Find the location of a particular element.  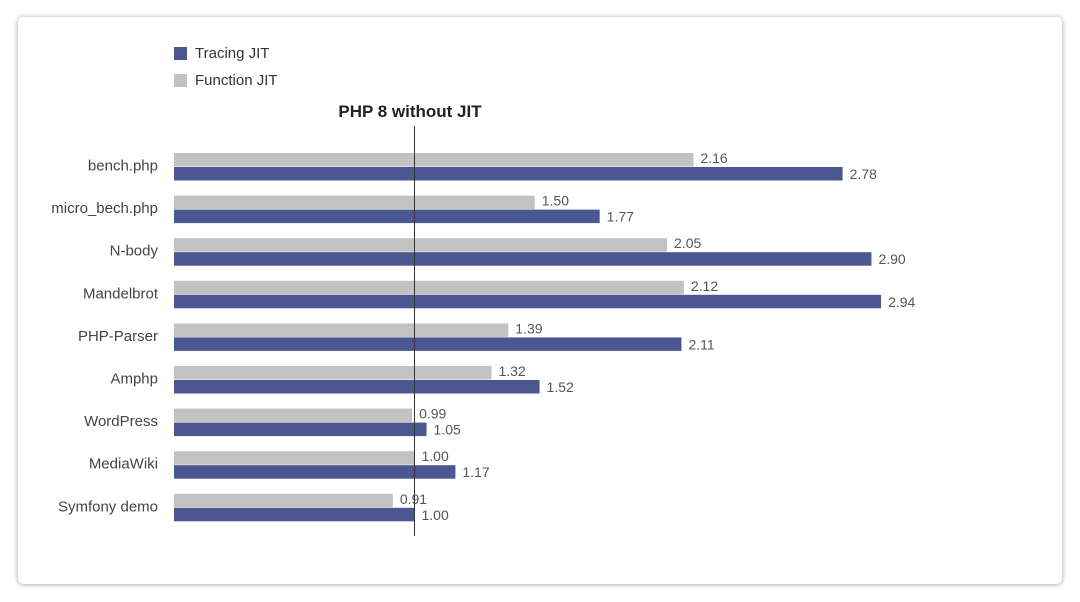

bar-function-jit-amphp is located at coordinates (333, 373).